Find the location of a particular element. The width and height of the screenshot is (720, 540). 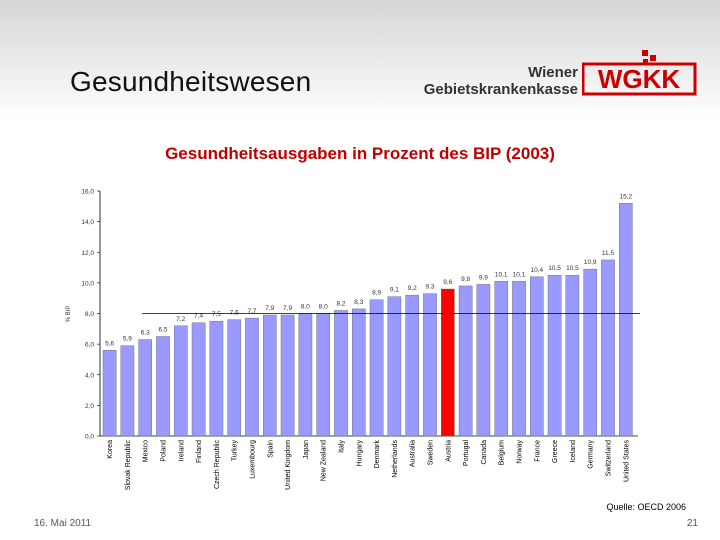

value-label: 9,9 is located at coordinates (483, 277).